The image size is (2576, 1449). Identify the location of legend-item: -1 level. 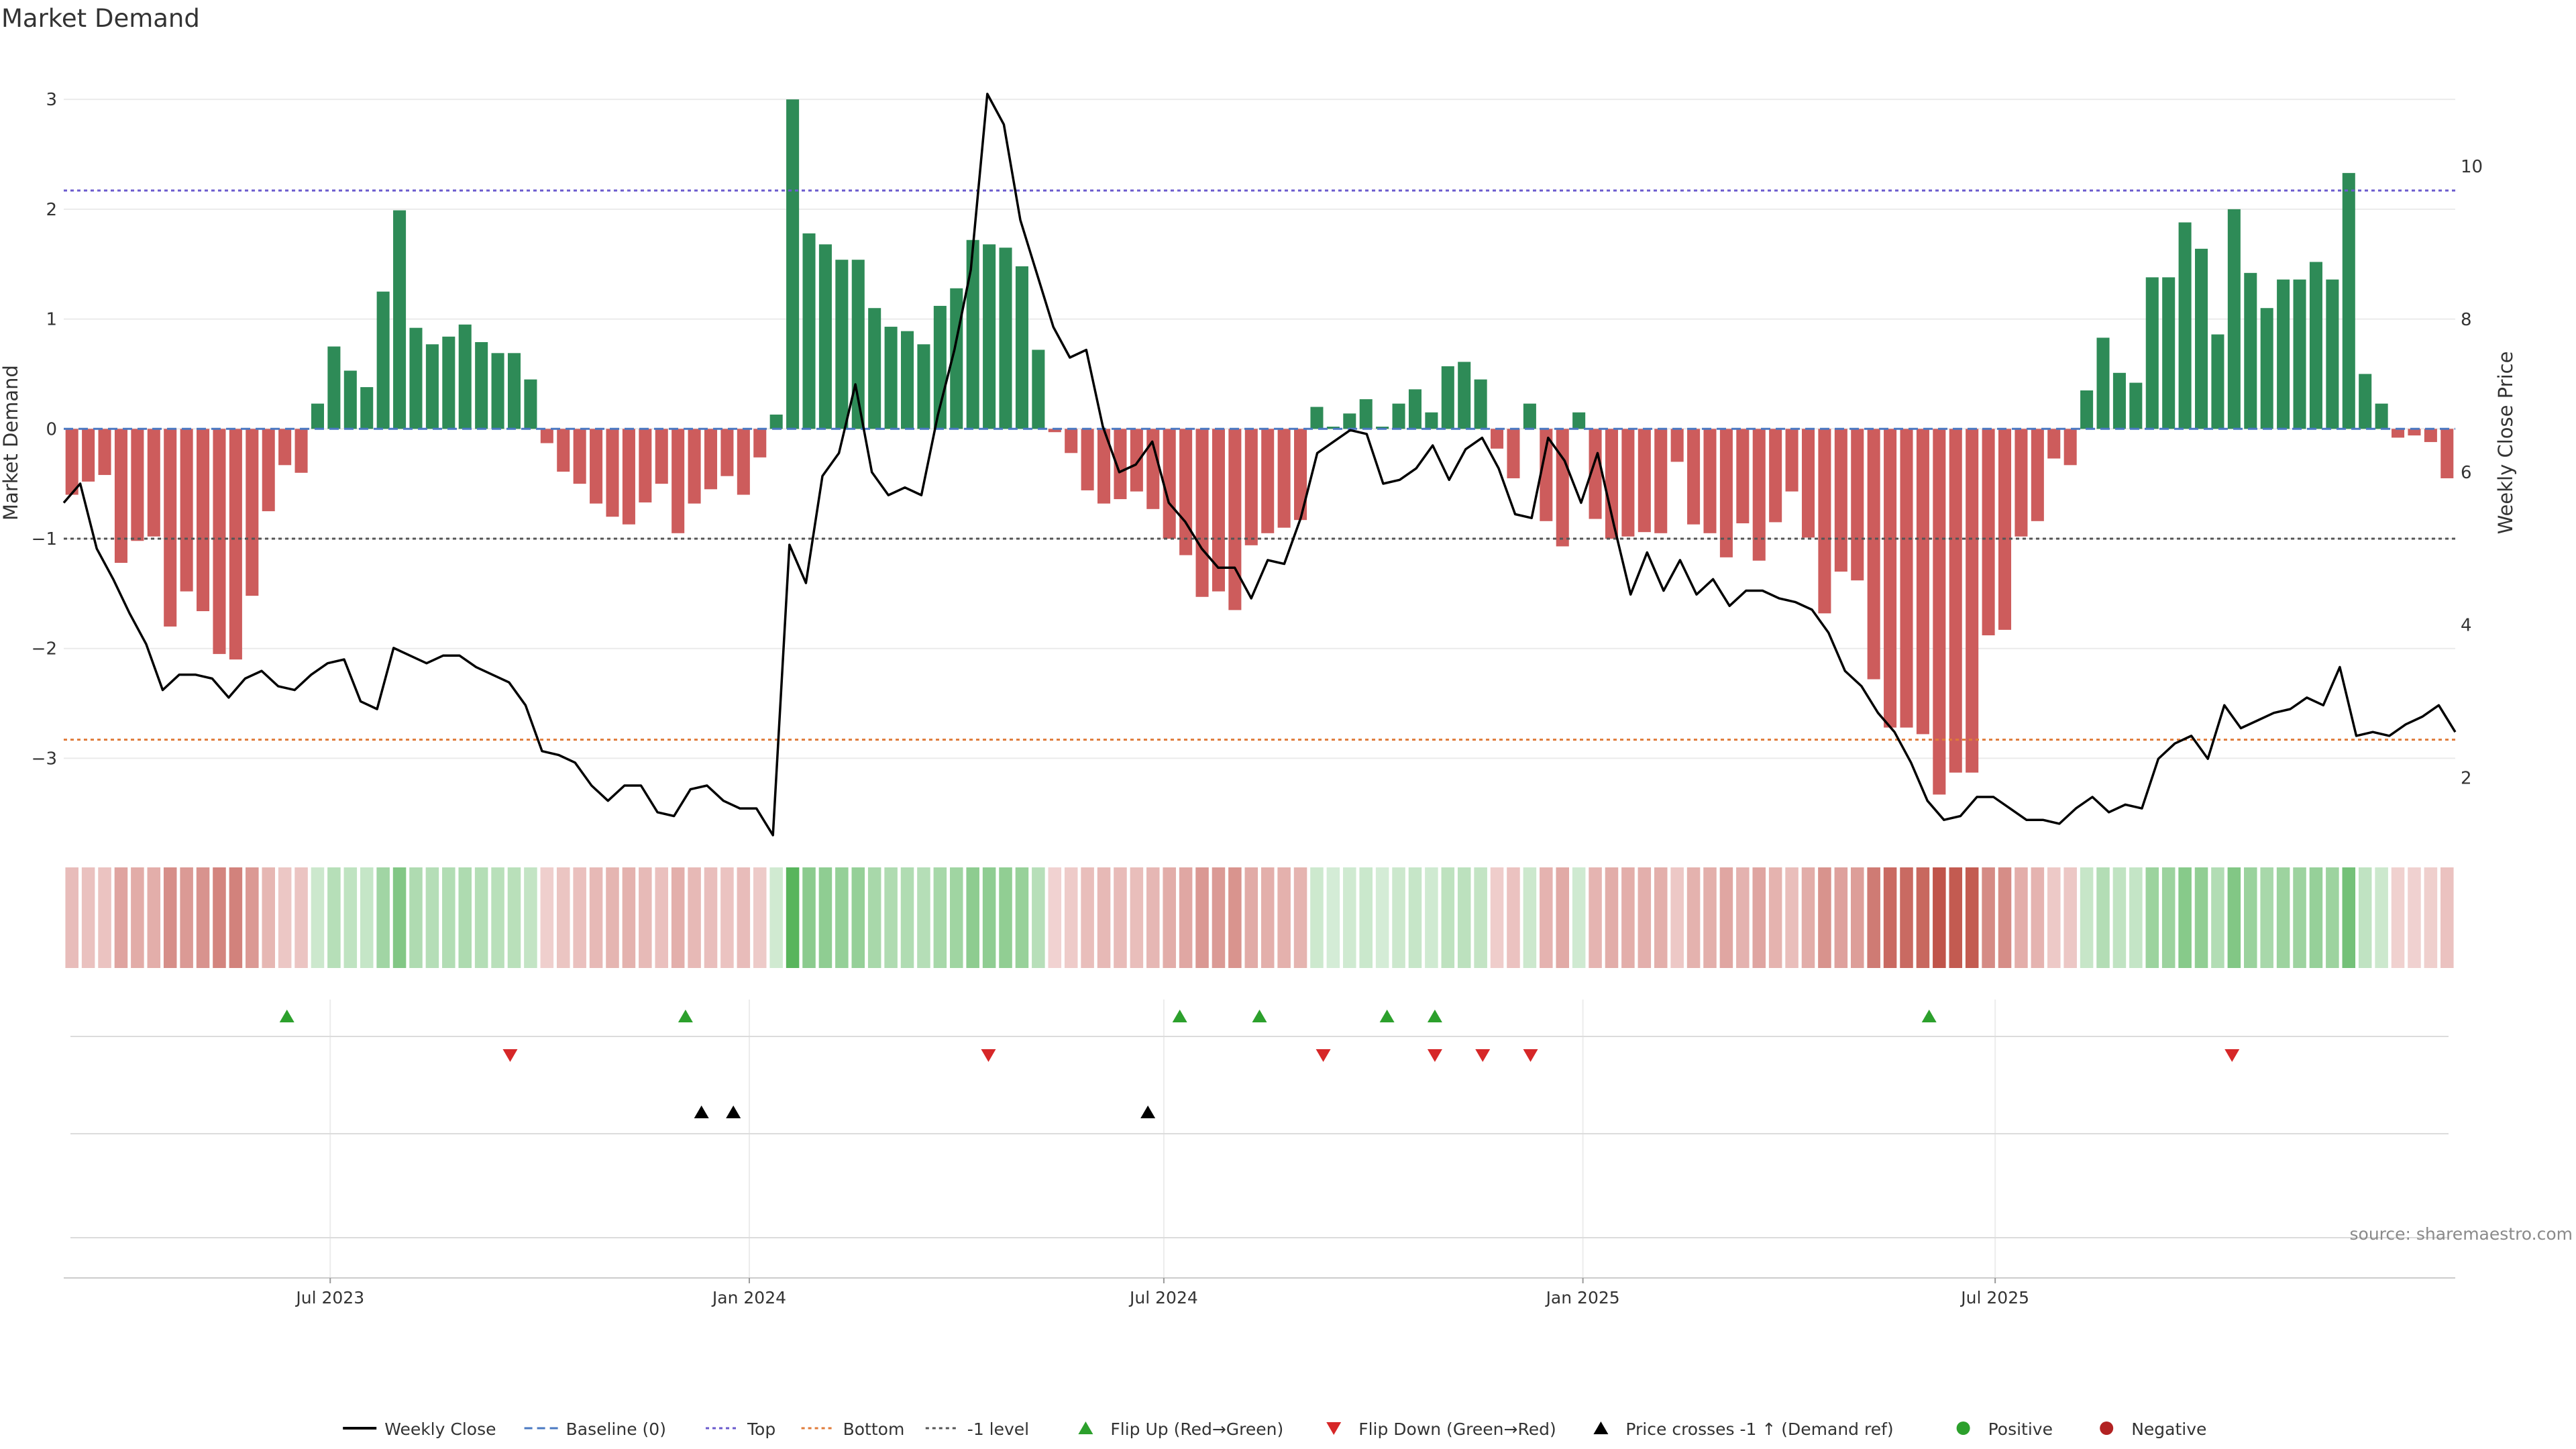
(977, 1429).